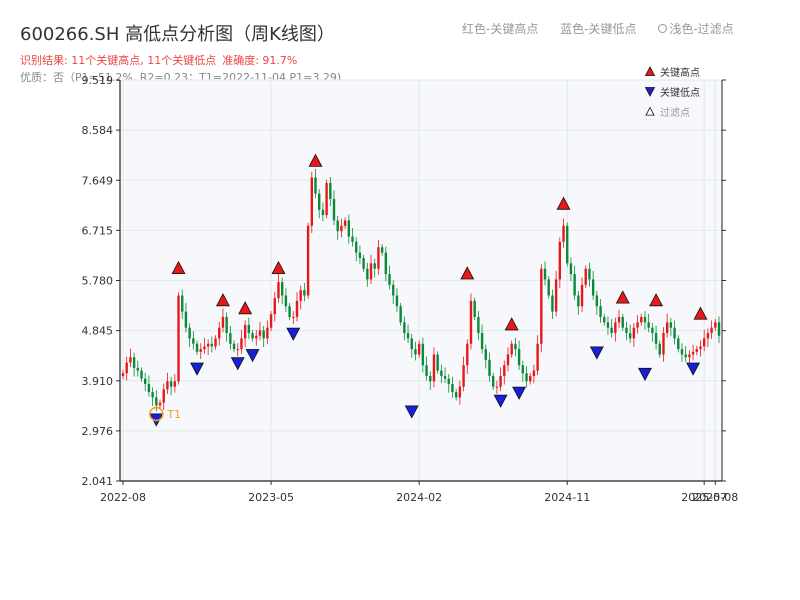 The width and height of the screenshot is (800, 600). What do you see at coordinates (123, 497) in the screenshot?
I see `x-tick-label: 2022-08` at bounding box center [123, 497].